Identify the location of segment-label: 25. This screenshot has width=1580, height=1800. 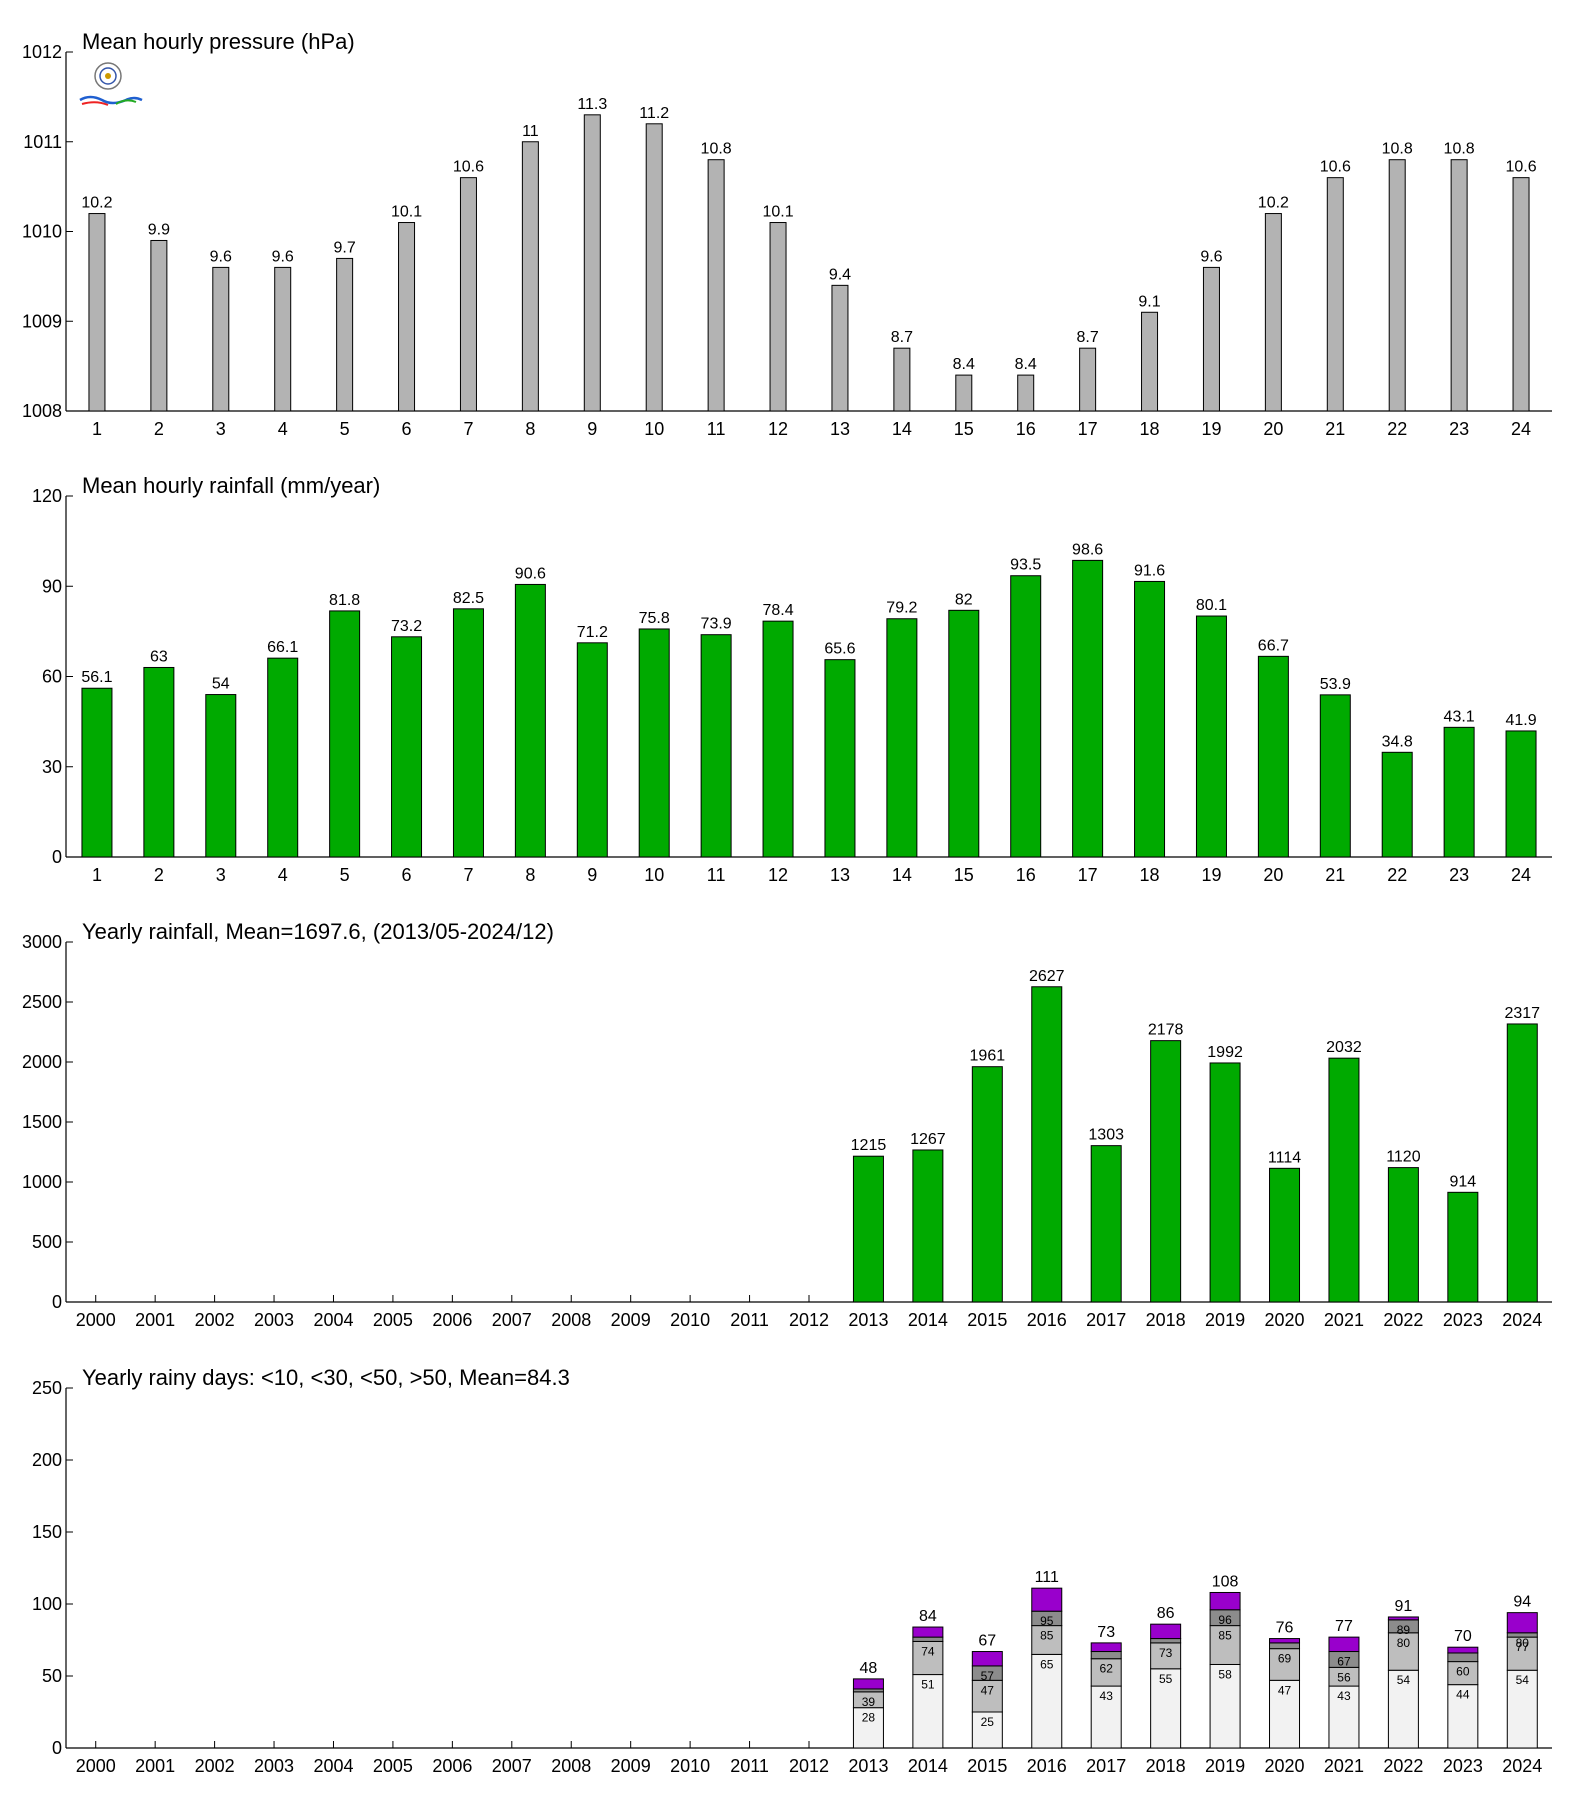
(988, 1722).